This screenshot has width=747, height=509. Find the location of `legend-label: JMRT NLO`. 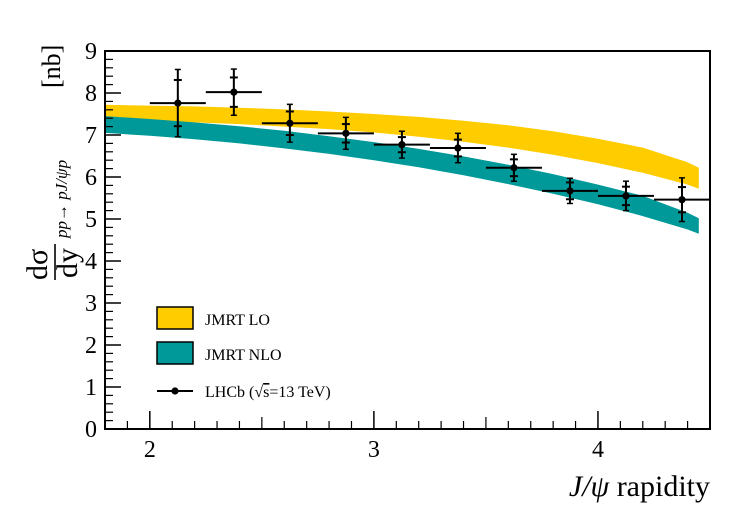

legend-label: JMRT NLO is located at coordinates (243, 355).